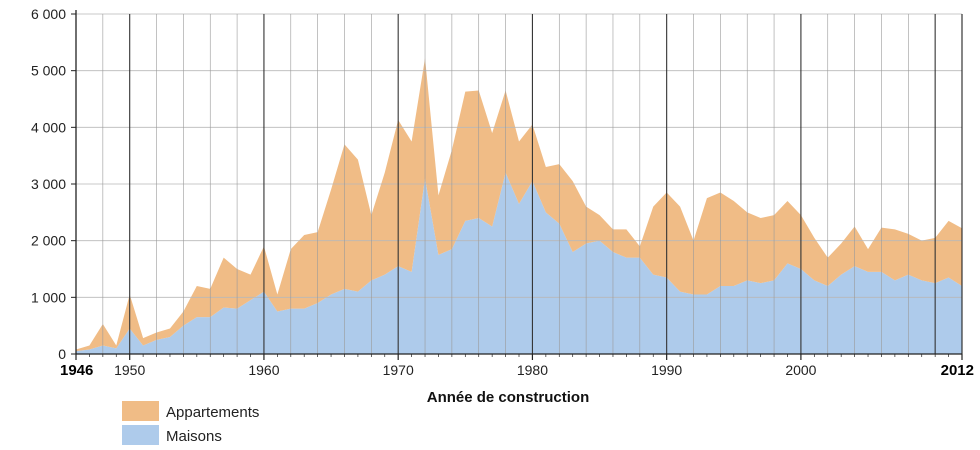 This screenshot has width=980, height=450. Describe the element at coordinates (129, 370) in the screenshot. I see `x-tick-label-1950: 1950` at that location.